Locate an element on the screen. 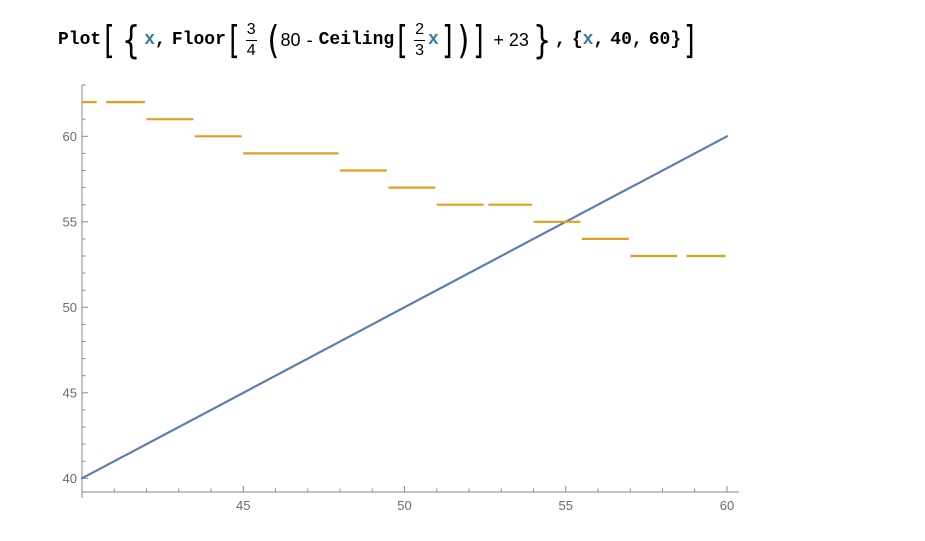 The height and width of the screenshot is (541, 925). y-tick-label: 45 is located at coordinates (70, 392).